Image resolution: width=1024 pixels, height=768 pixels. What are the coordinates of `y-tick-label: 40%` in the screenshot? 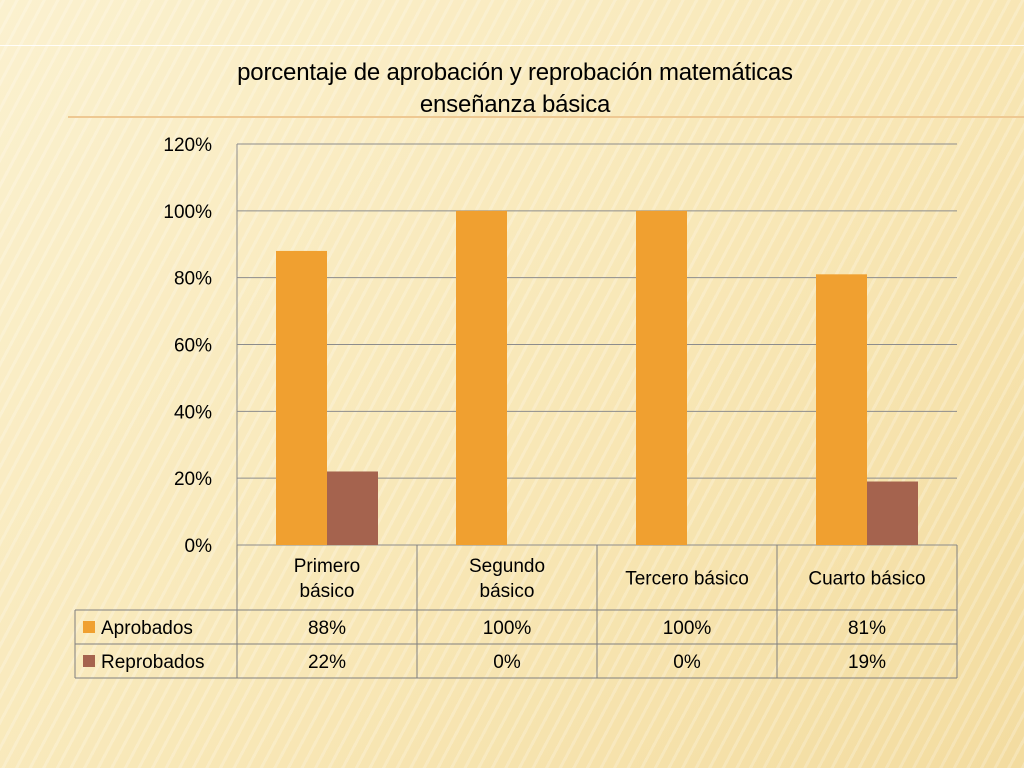 It's located at (193, 412).